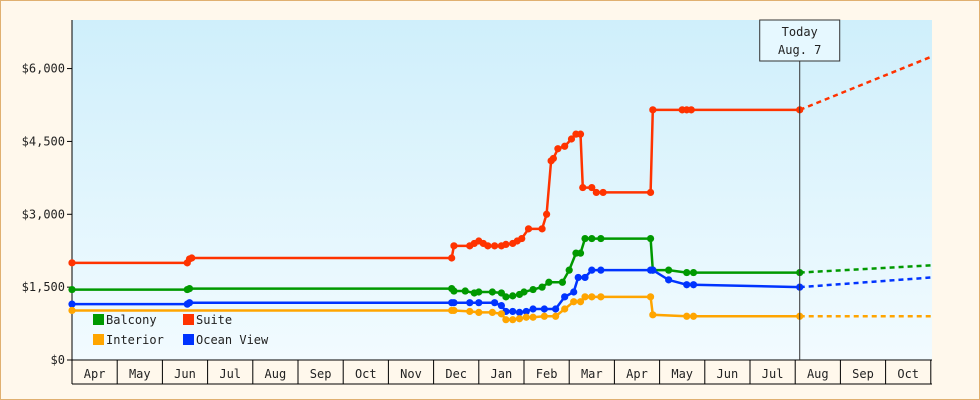  I want to click on x-tick-label: Nov, so click(411, 374).